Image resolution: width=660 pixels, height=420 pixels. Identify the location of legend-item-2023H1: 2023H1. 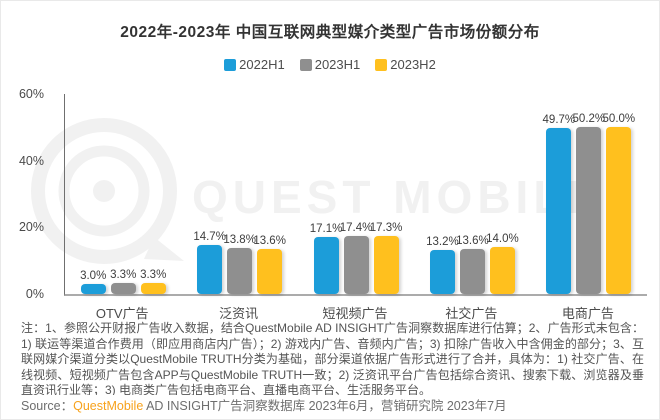
(330, 64).